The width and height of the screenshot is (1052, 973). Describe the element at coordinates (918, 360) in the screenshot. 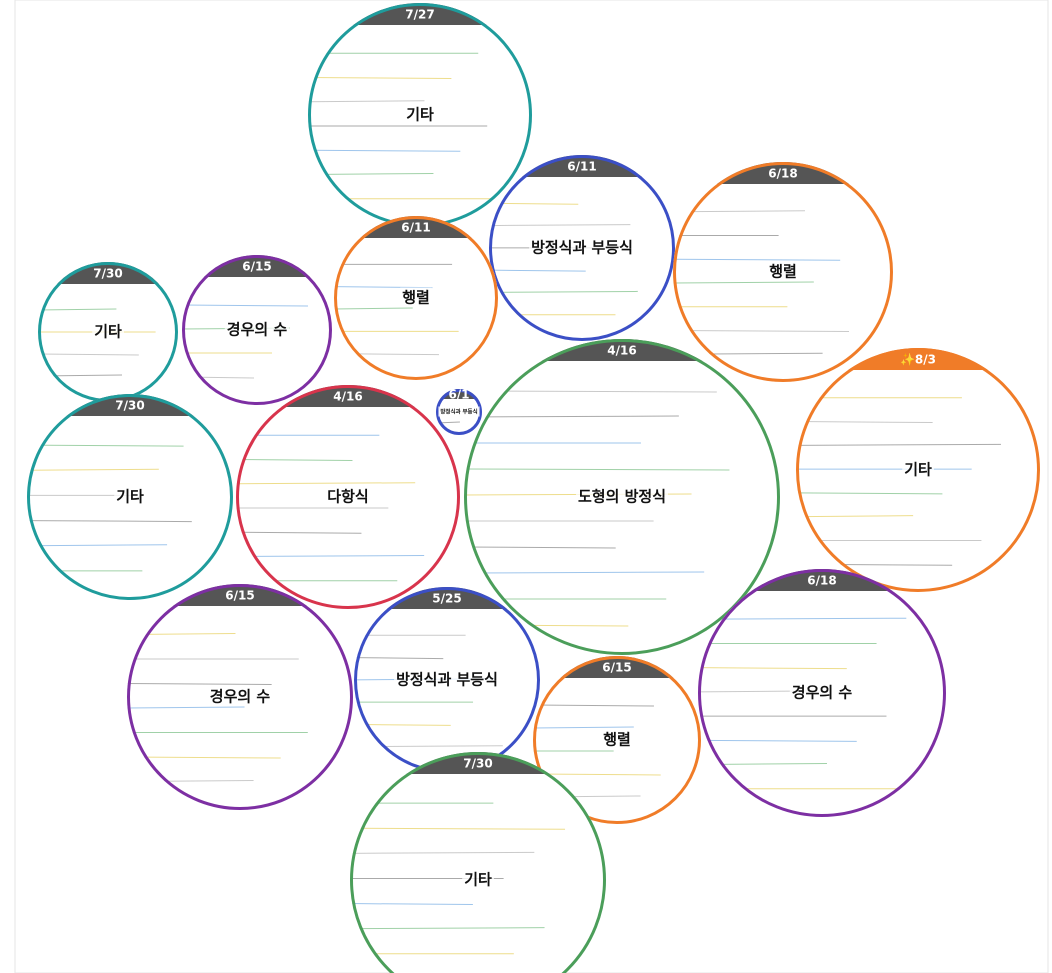

I see `date-label: ✨8/3` at that location.